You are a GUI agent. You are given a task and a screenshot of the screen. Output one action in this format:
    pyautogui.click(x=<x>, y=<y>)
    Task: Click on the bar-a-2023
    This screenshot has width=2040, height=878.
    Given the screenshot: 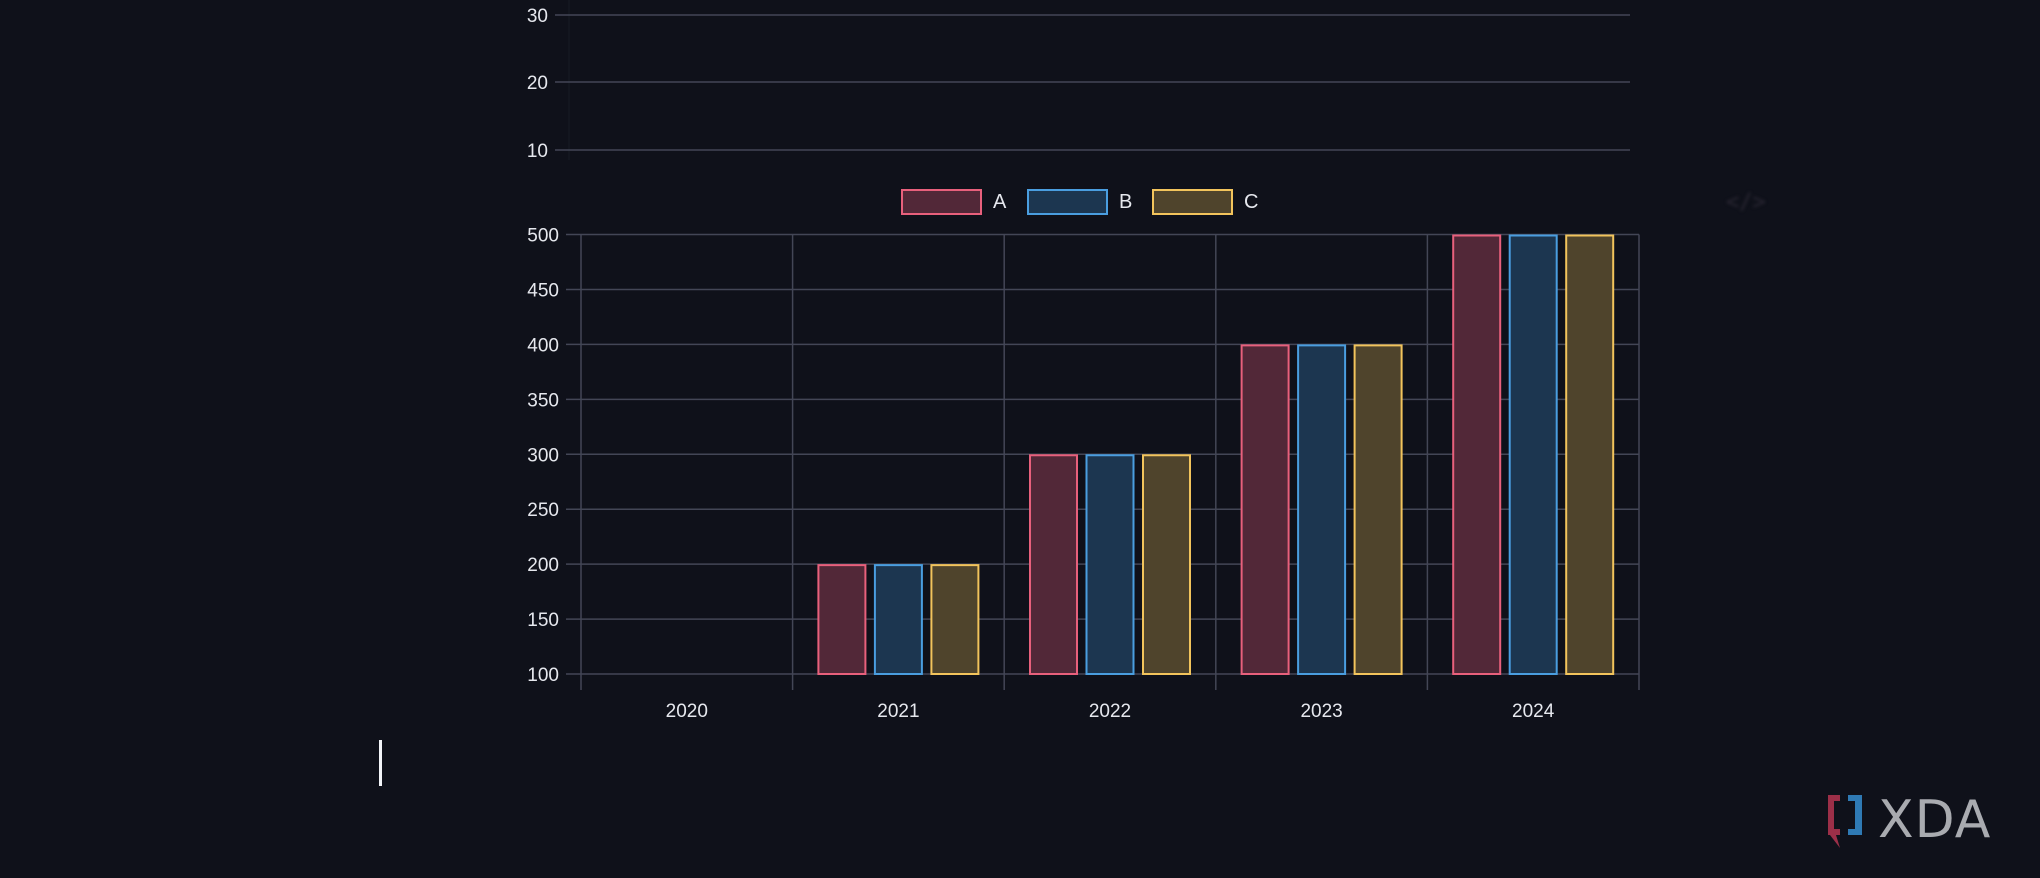 What is the action you would take?
    pyautogui.click(x=1265, y=509)
    